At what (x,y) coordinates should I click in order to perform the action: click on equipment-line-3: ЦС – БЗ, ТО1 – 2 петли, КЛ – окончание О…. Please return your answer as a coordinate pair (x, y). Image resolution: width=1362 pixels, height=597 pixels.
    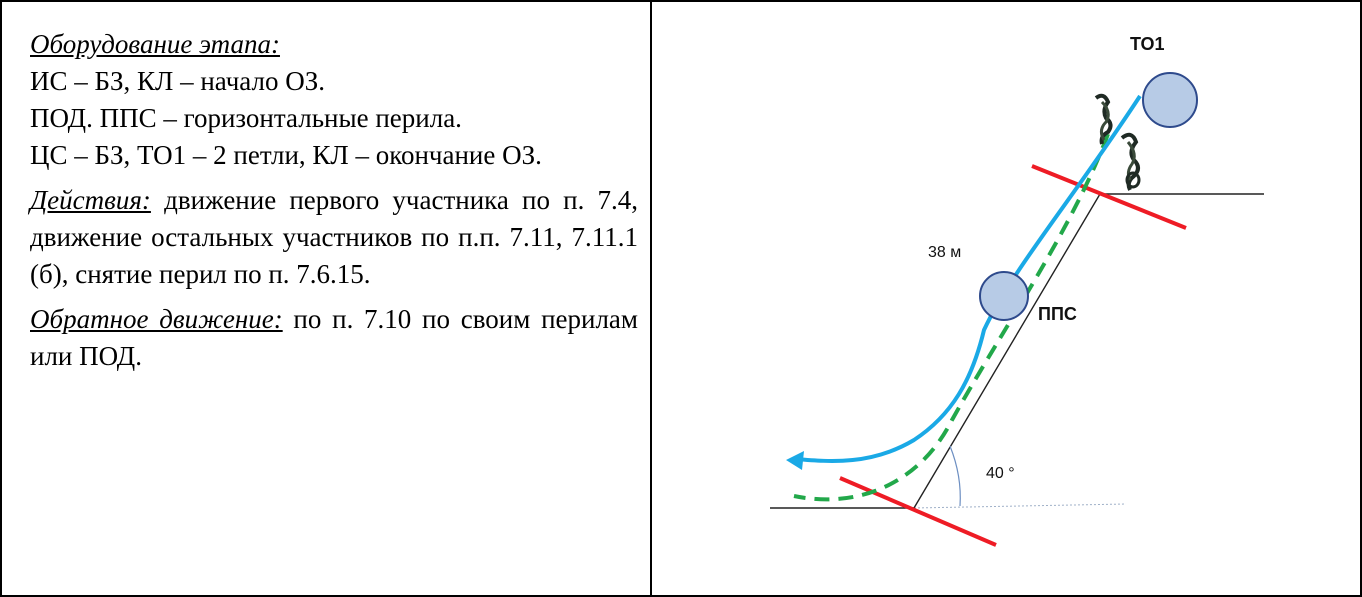
    Looking at the image, I should click on (286, 155).